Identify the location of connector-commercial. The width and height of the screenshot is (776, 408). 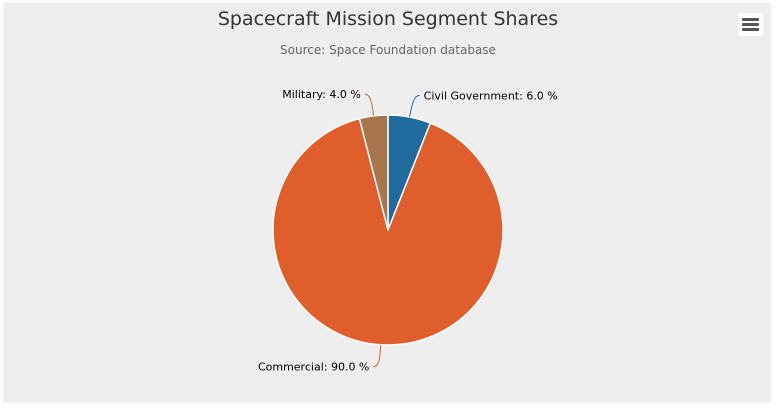
(377, 356).